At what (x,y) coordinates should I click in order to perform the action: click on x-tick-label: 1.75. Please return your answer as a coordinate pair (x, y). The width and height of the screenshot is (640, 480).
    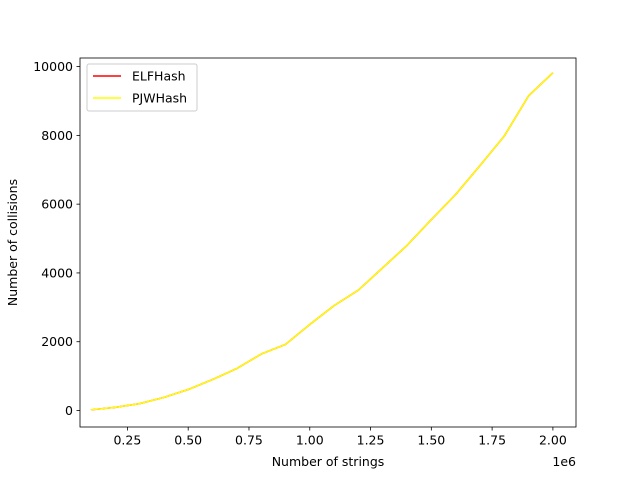
    Looking at the image, I should click on (492, 440).